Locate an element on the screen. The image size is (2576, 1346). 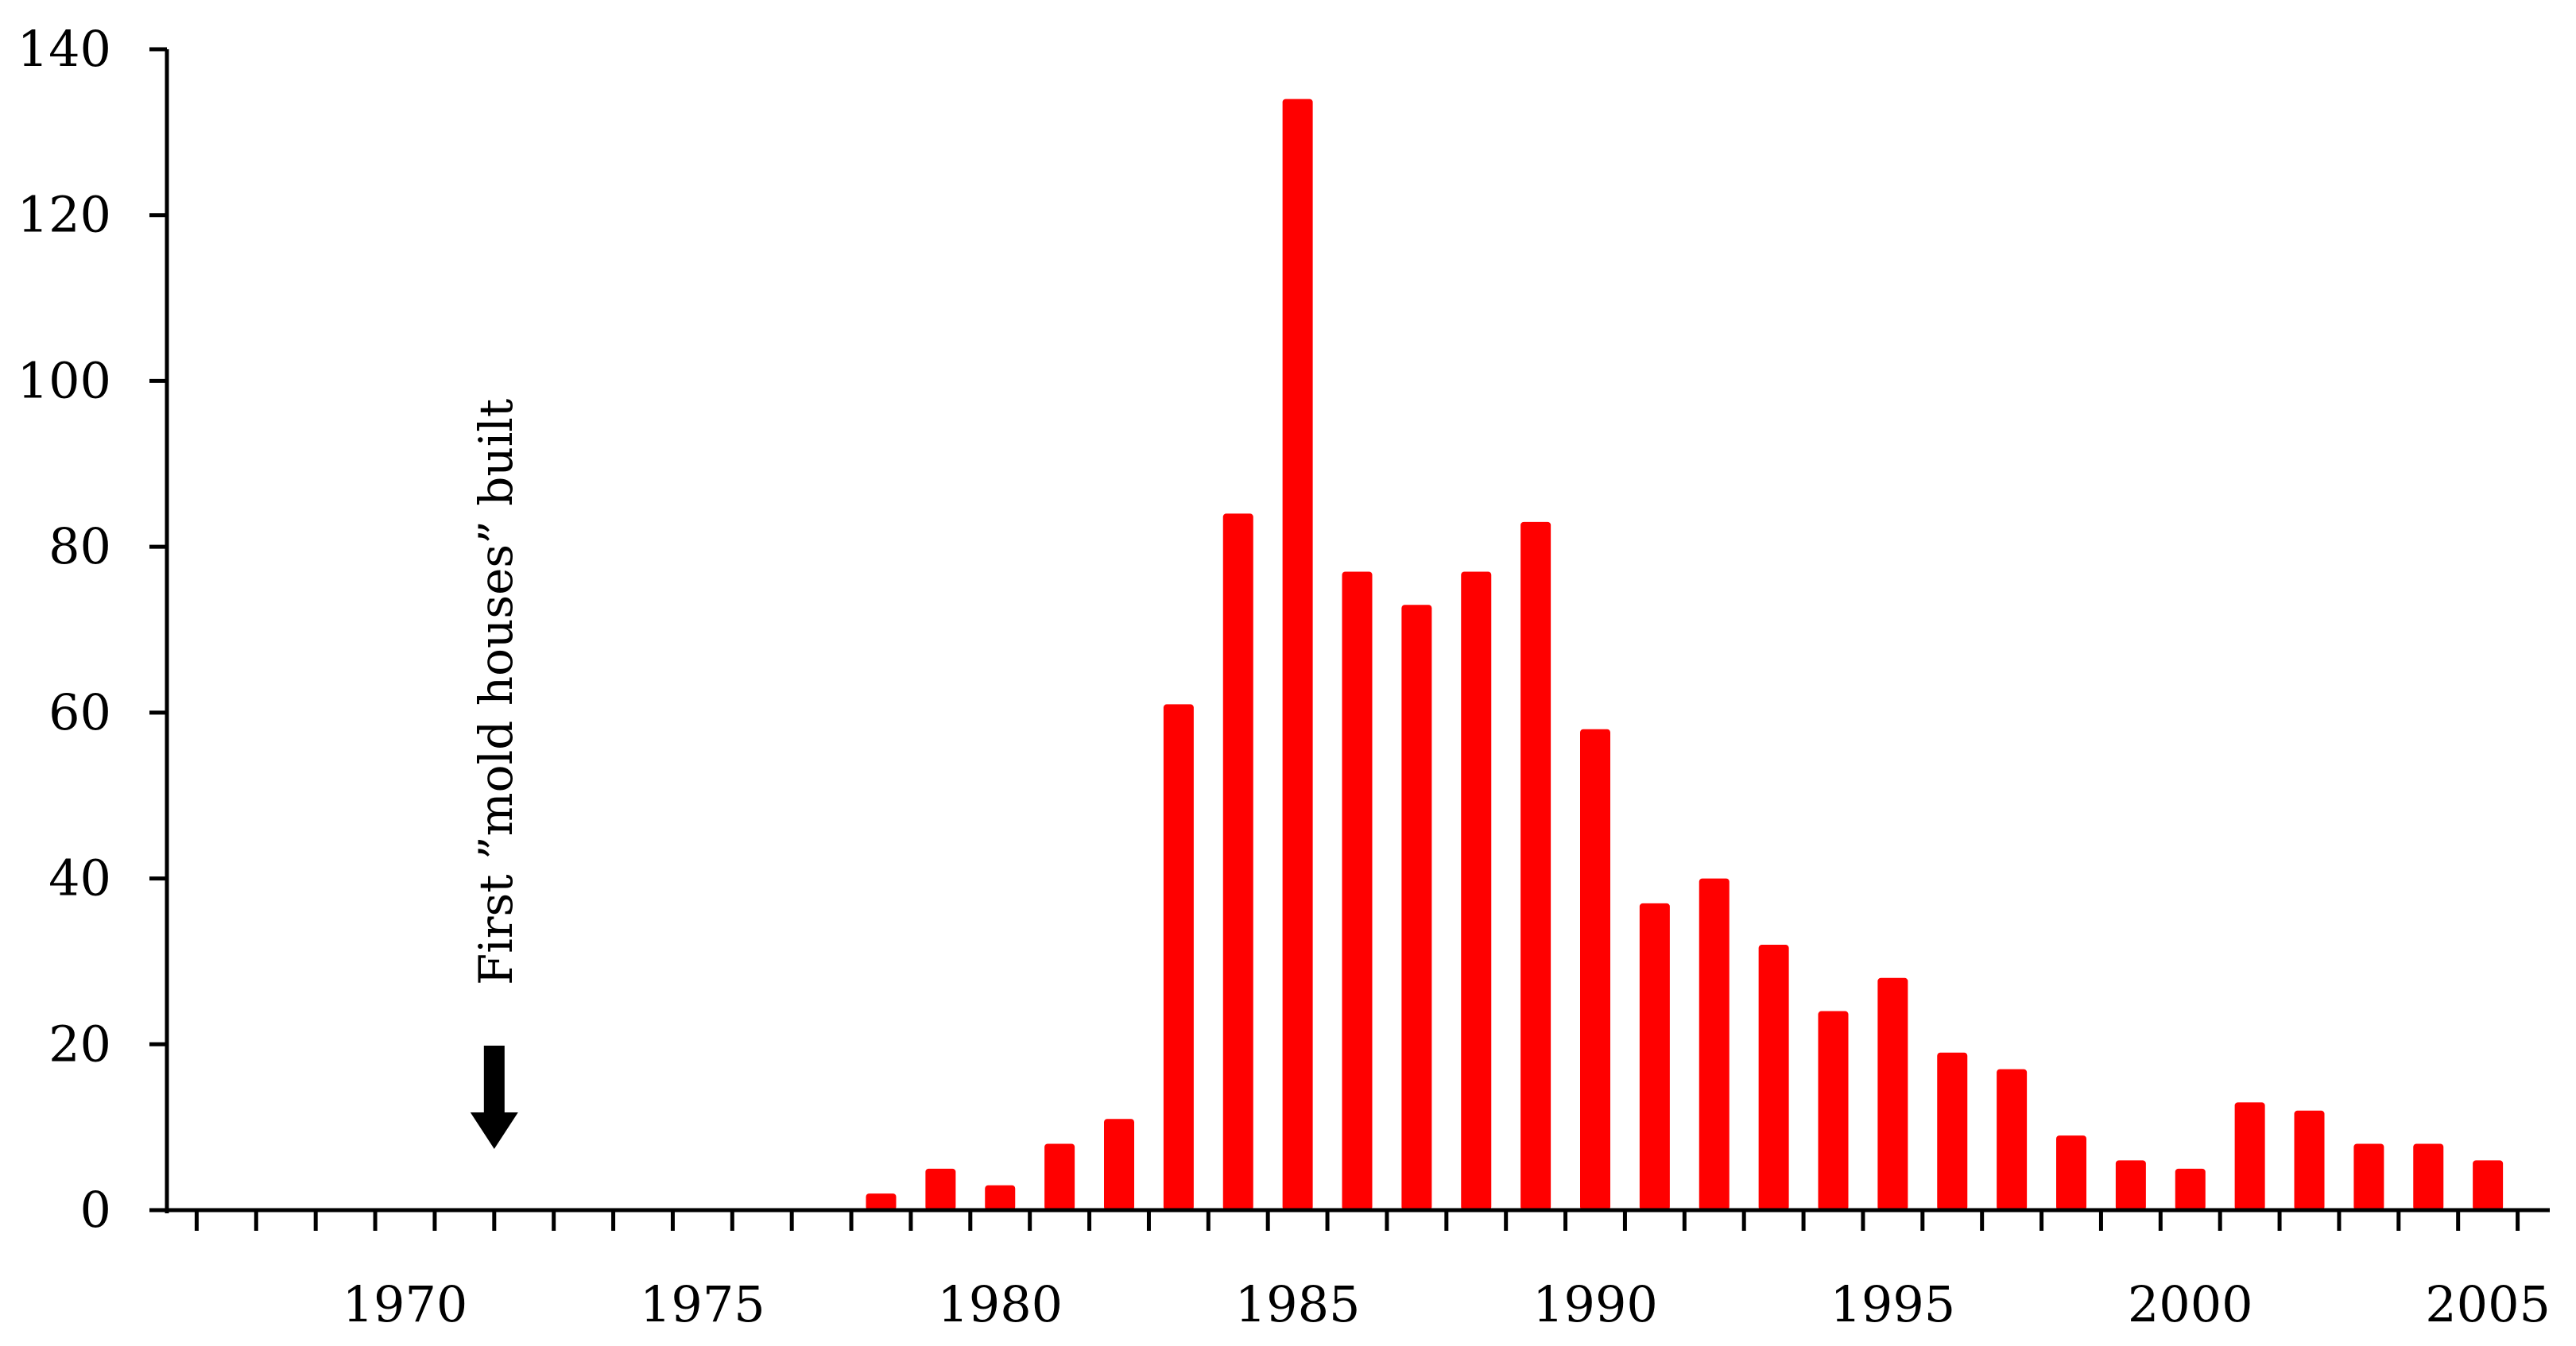
bar-1999 is located at coordinates (2130, 1185).